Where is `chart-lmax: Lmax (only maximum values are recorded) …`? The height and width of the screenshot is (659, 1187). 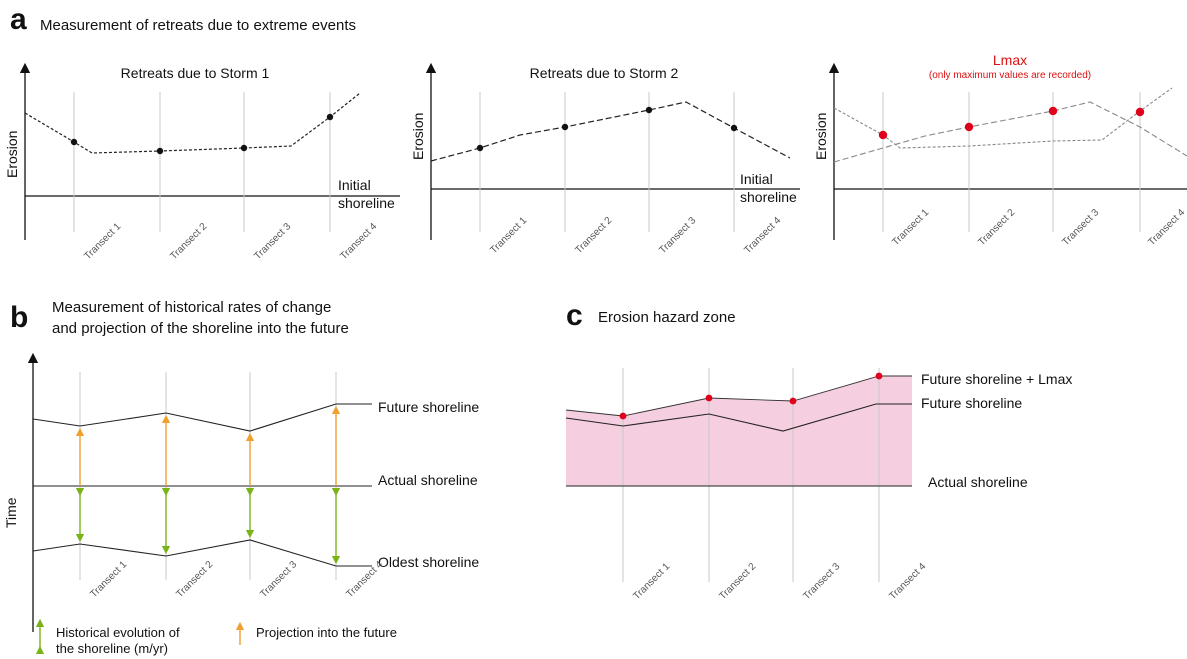
chart-lmax: Lmax (only maximum values are recorded) … is located at coordinates (1000, 150).